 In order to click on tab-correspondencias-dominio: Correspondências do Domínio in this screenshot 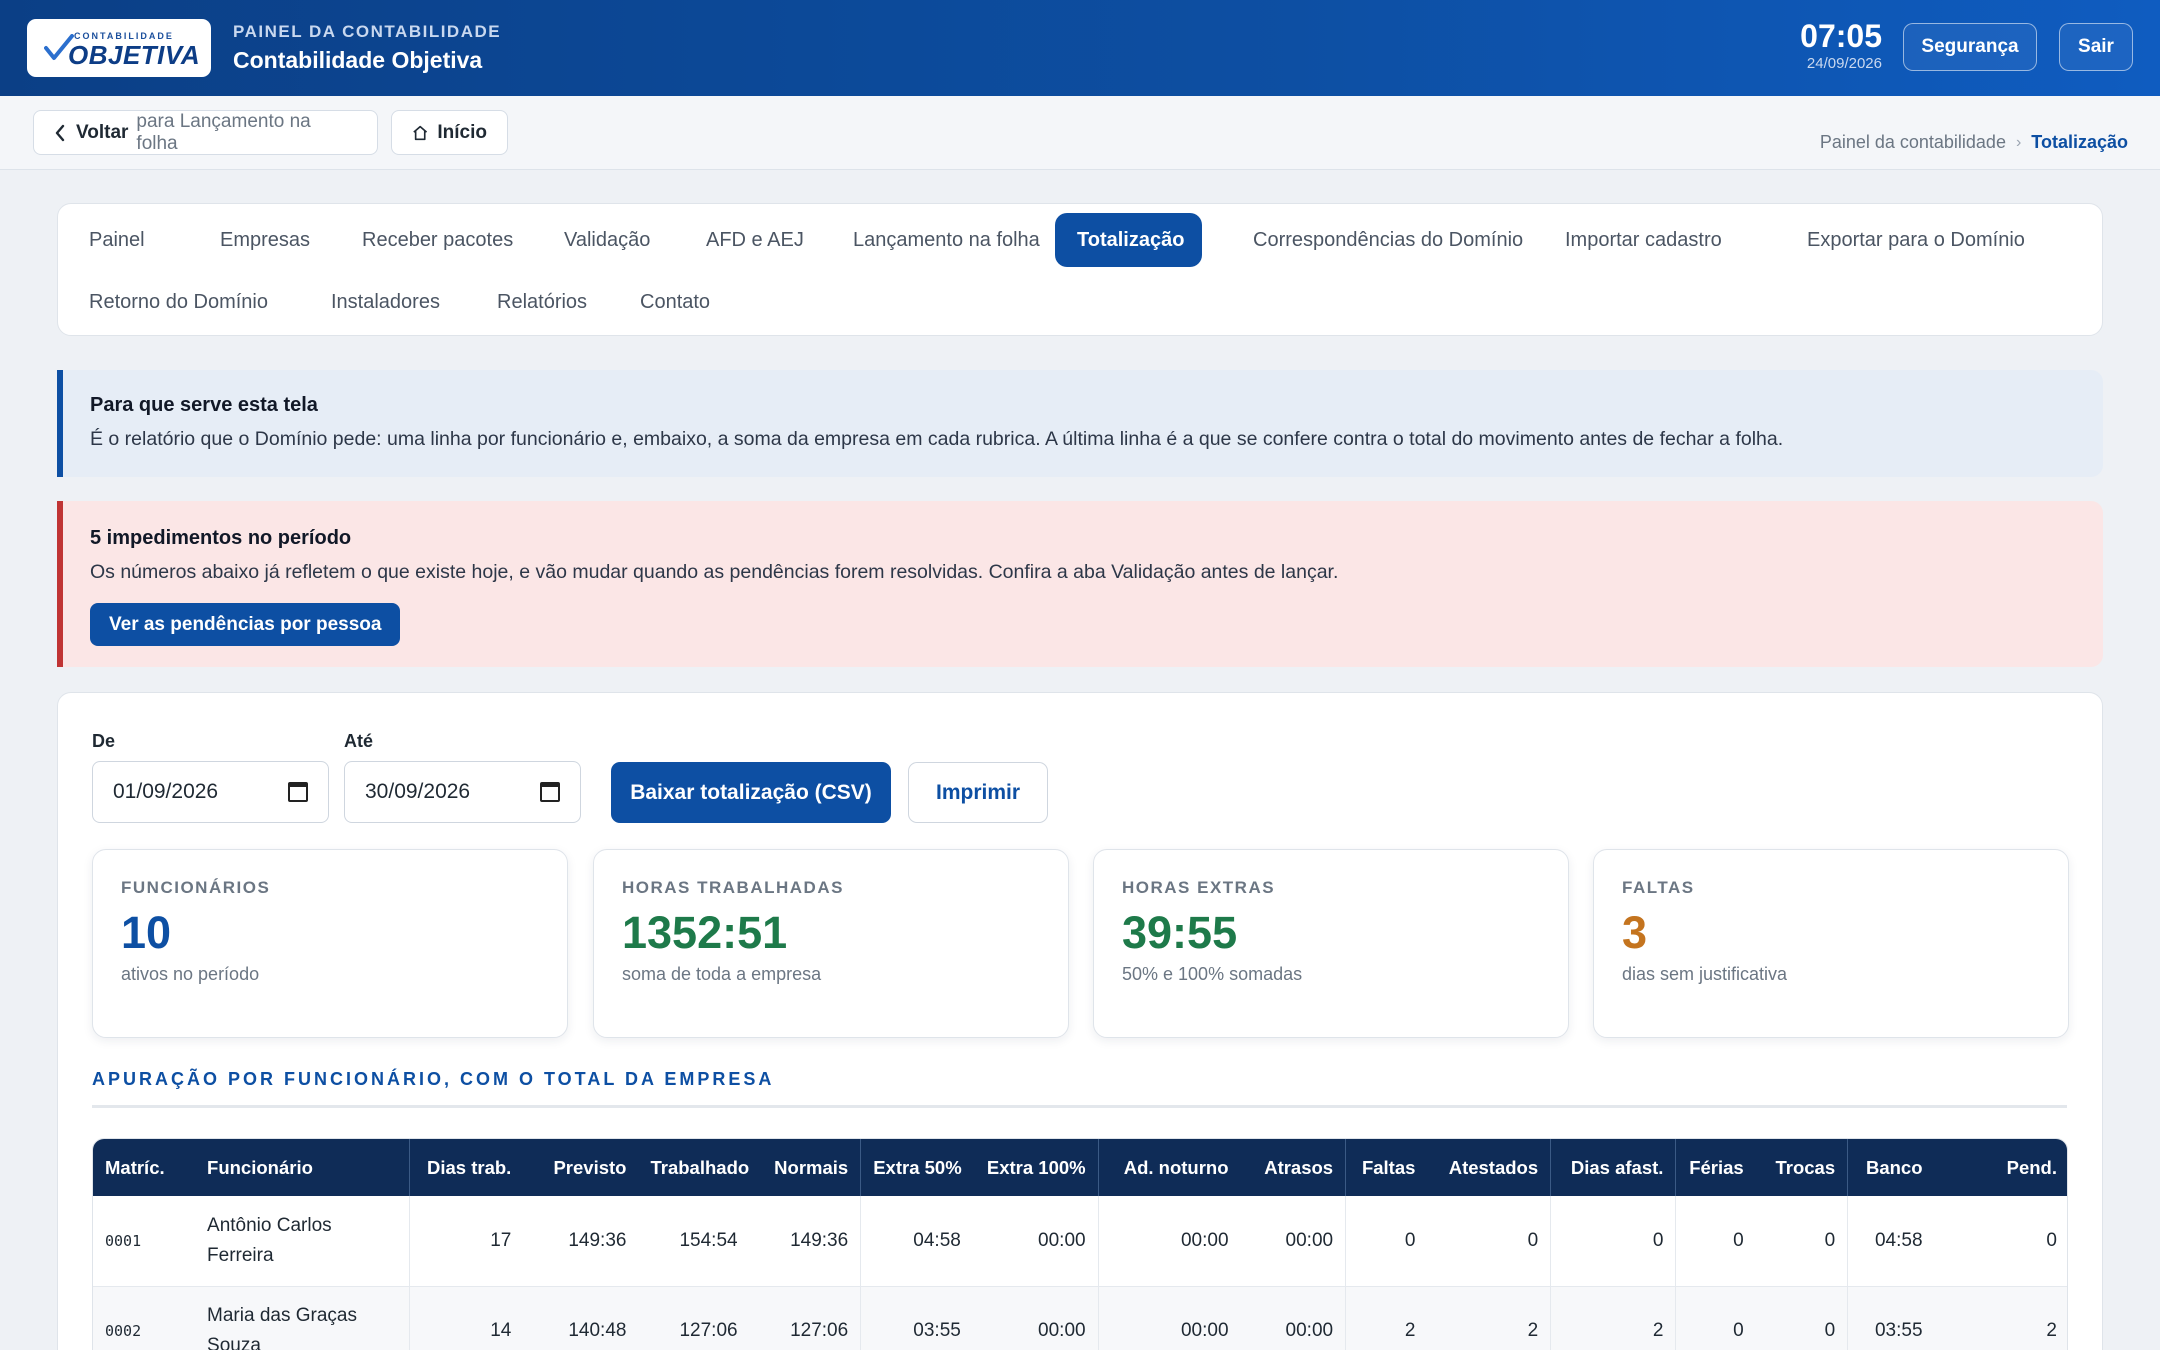, I will do `click(1388, 239)`.